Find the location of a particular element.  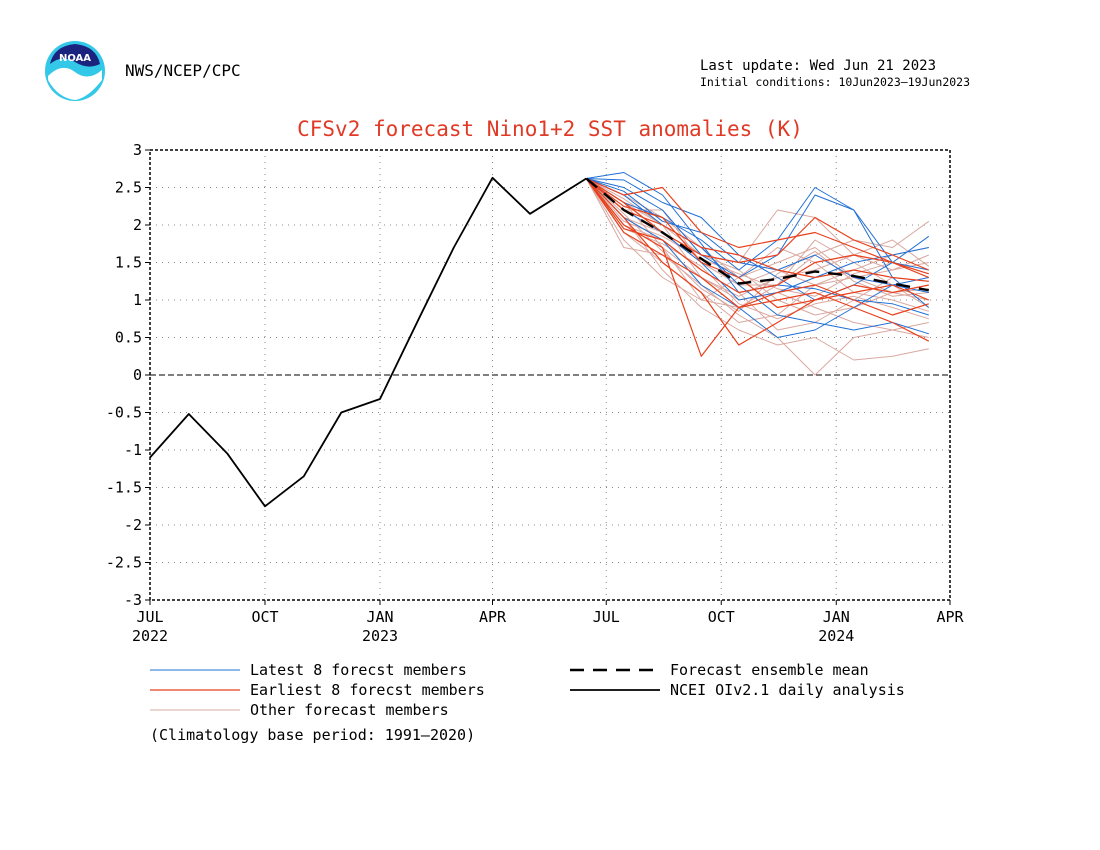

ensemble-mean-line is located at coordinates (757, 234).